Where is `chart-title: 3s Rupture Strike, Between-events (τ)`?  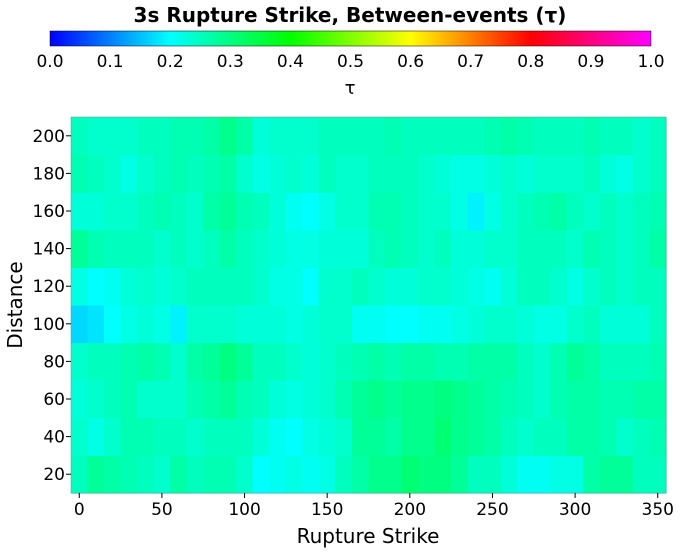
chart-title: 3s Rupture Strike, Between-events (τ) is located at coordinates (350, 15).